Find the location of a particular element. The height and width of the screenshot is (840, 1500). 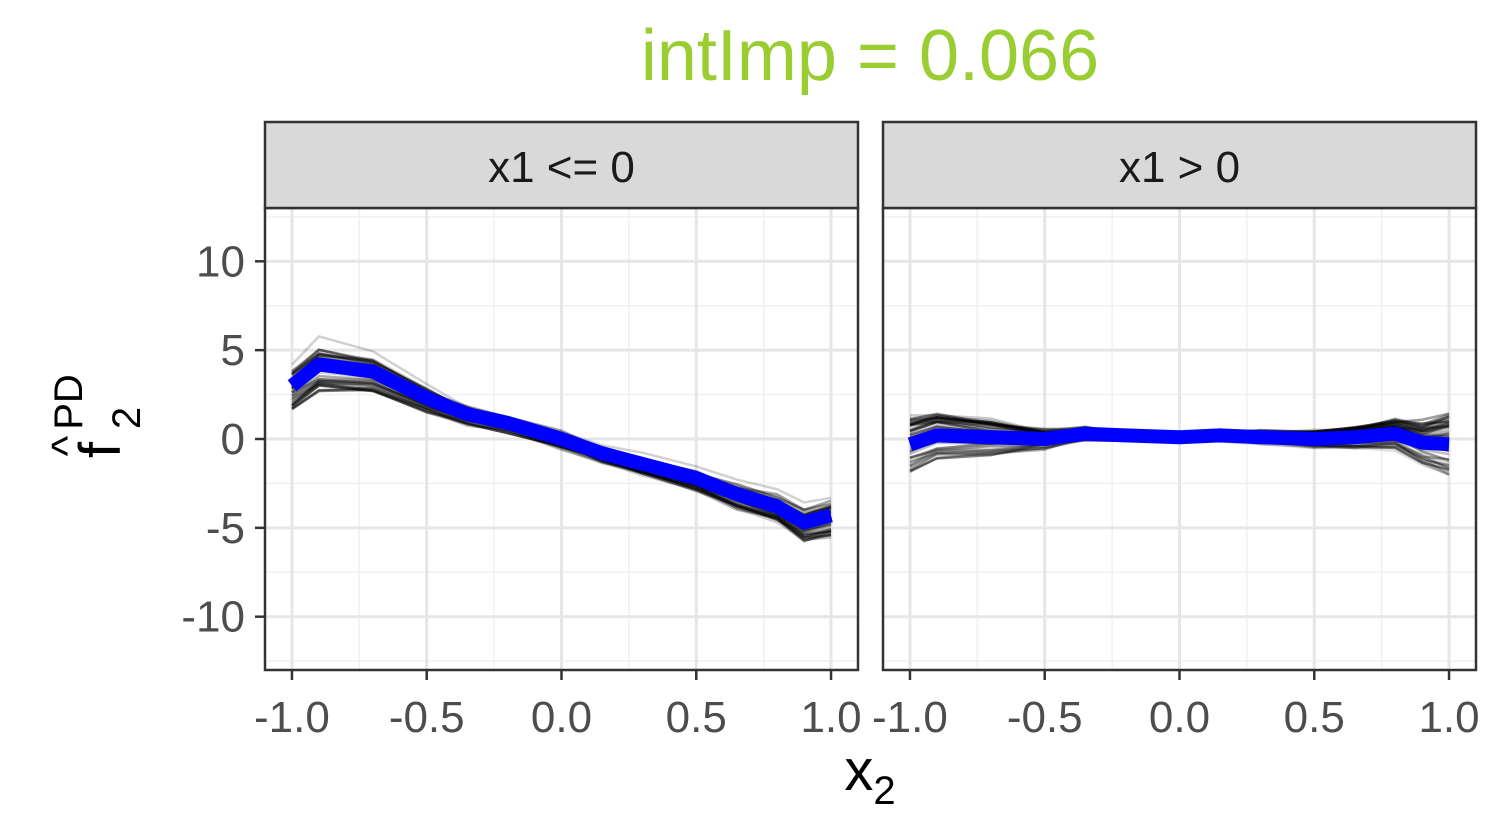

y-tick-label: 0 is located at coordinates (233, 439).